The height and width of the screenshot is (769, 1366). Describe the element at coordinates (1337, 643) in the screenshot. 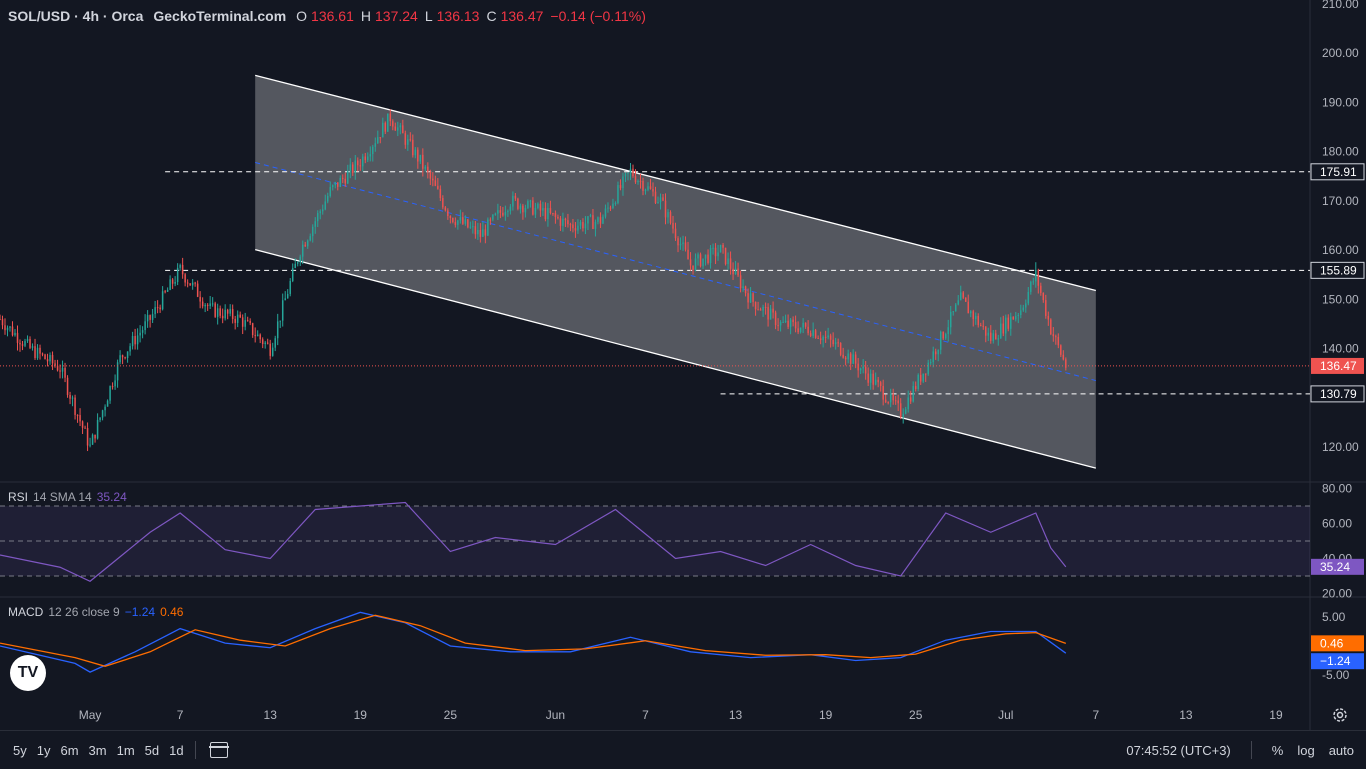

I see `macd-signal-box` at that location.